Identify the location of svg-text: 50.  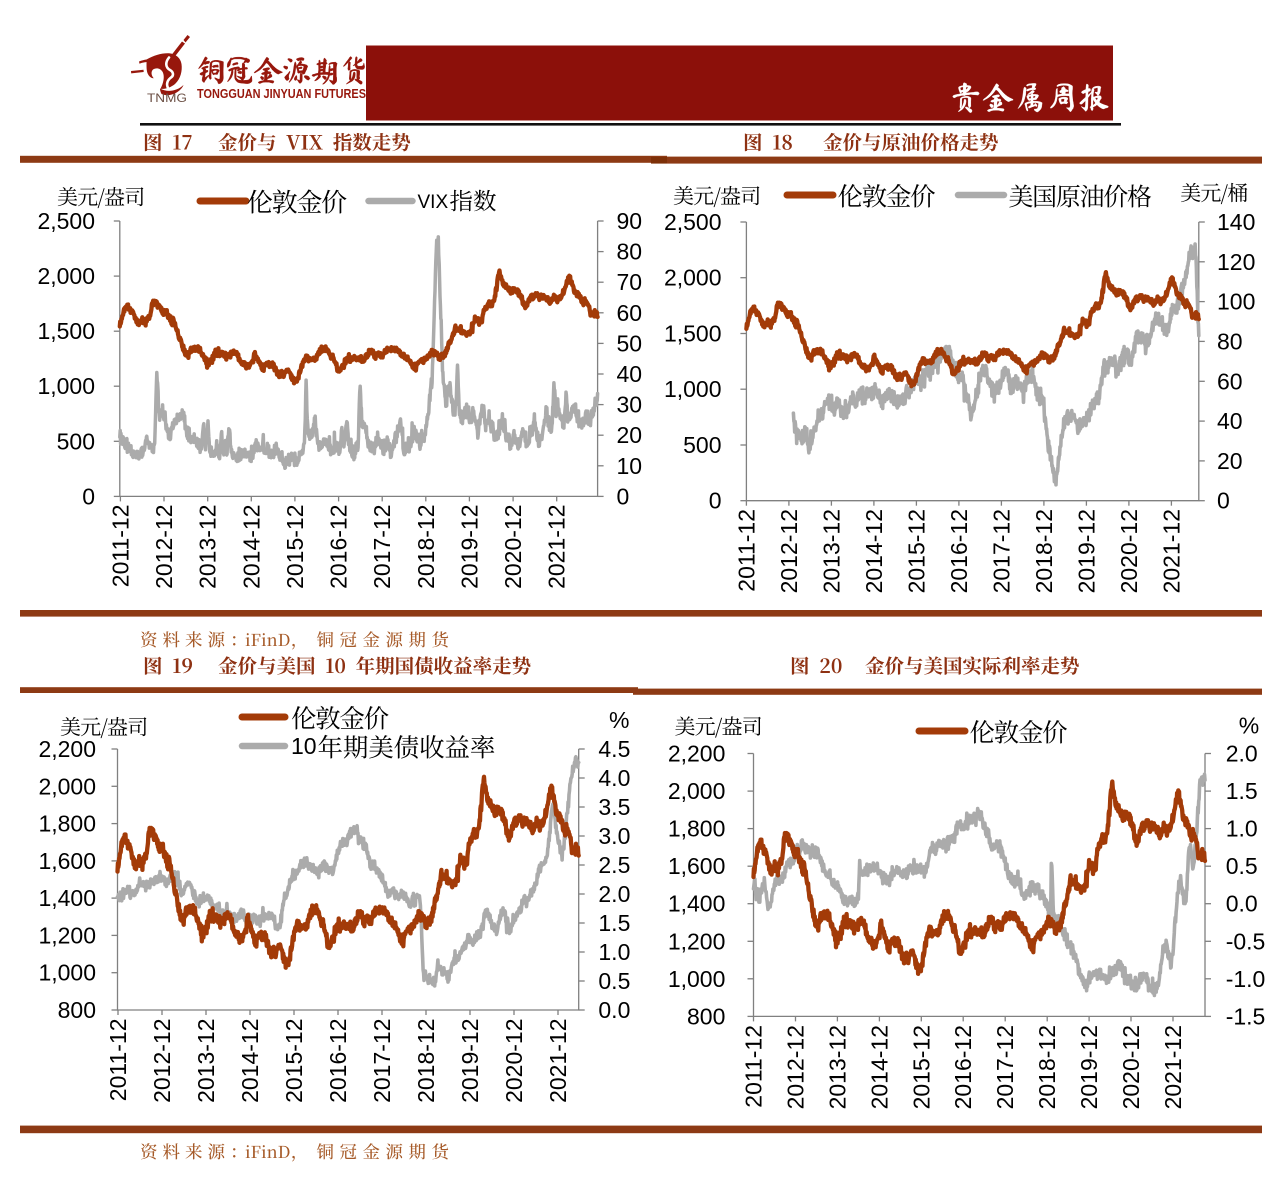
(630, 343).